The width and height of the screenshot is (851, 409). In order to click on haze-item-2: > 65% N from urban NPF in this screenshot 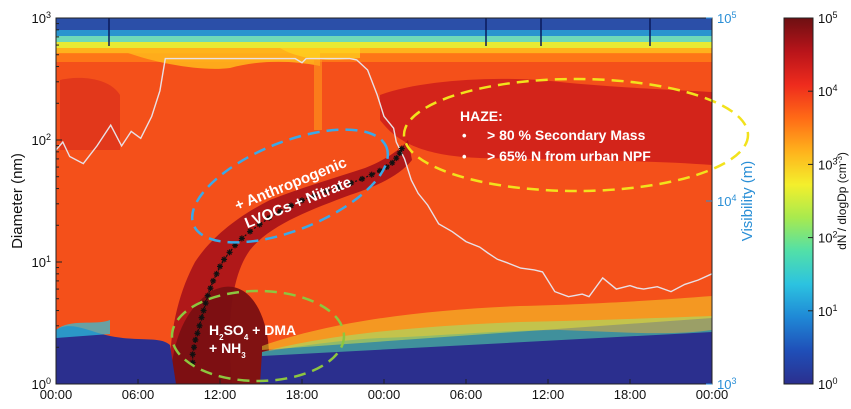, I will do `click(569, 156)`.